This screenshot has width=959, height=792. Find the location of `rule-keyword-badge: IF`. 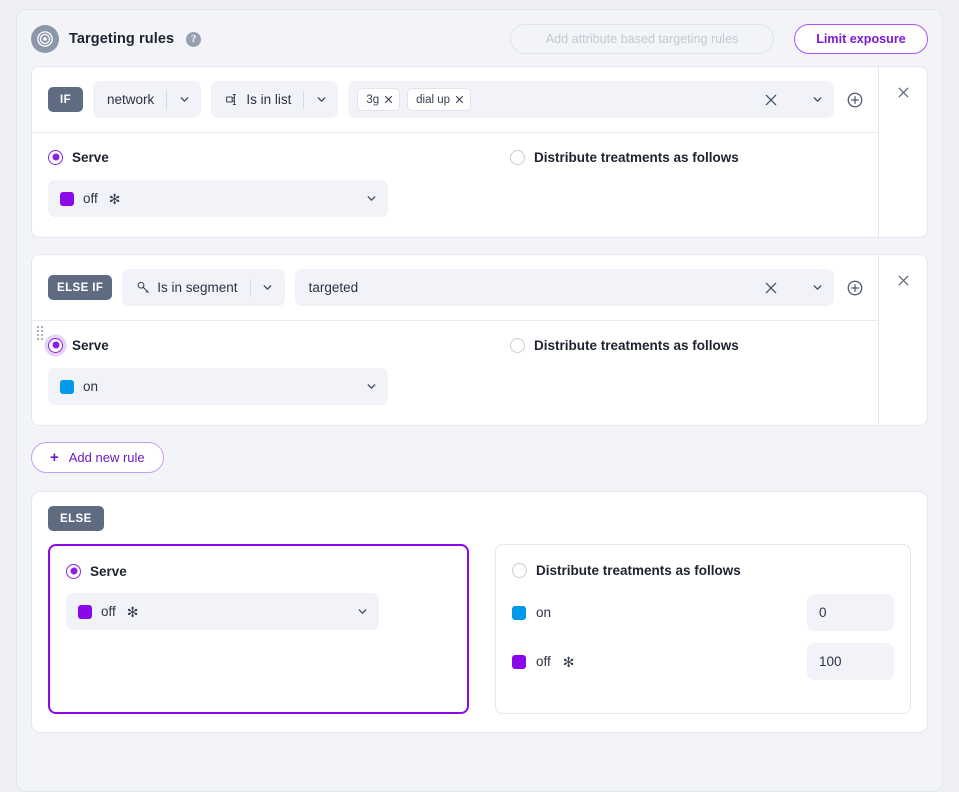

rule-keyword-badge: IF is located at coordinates (66, 99).